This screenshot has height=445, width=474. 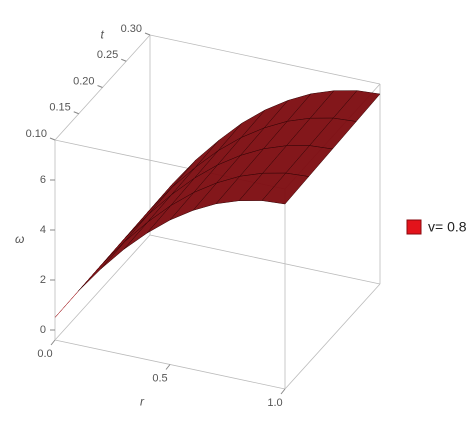 I want to click on legend-swatch, so click(x=414, y=227).